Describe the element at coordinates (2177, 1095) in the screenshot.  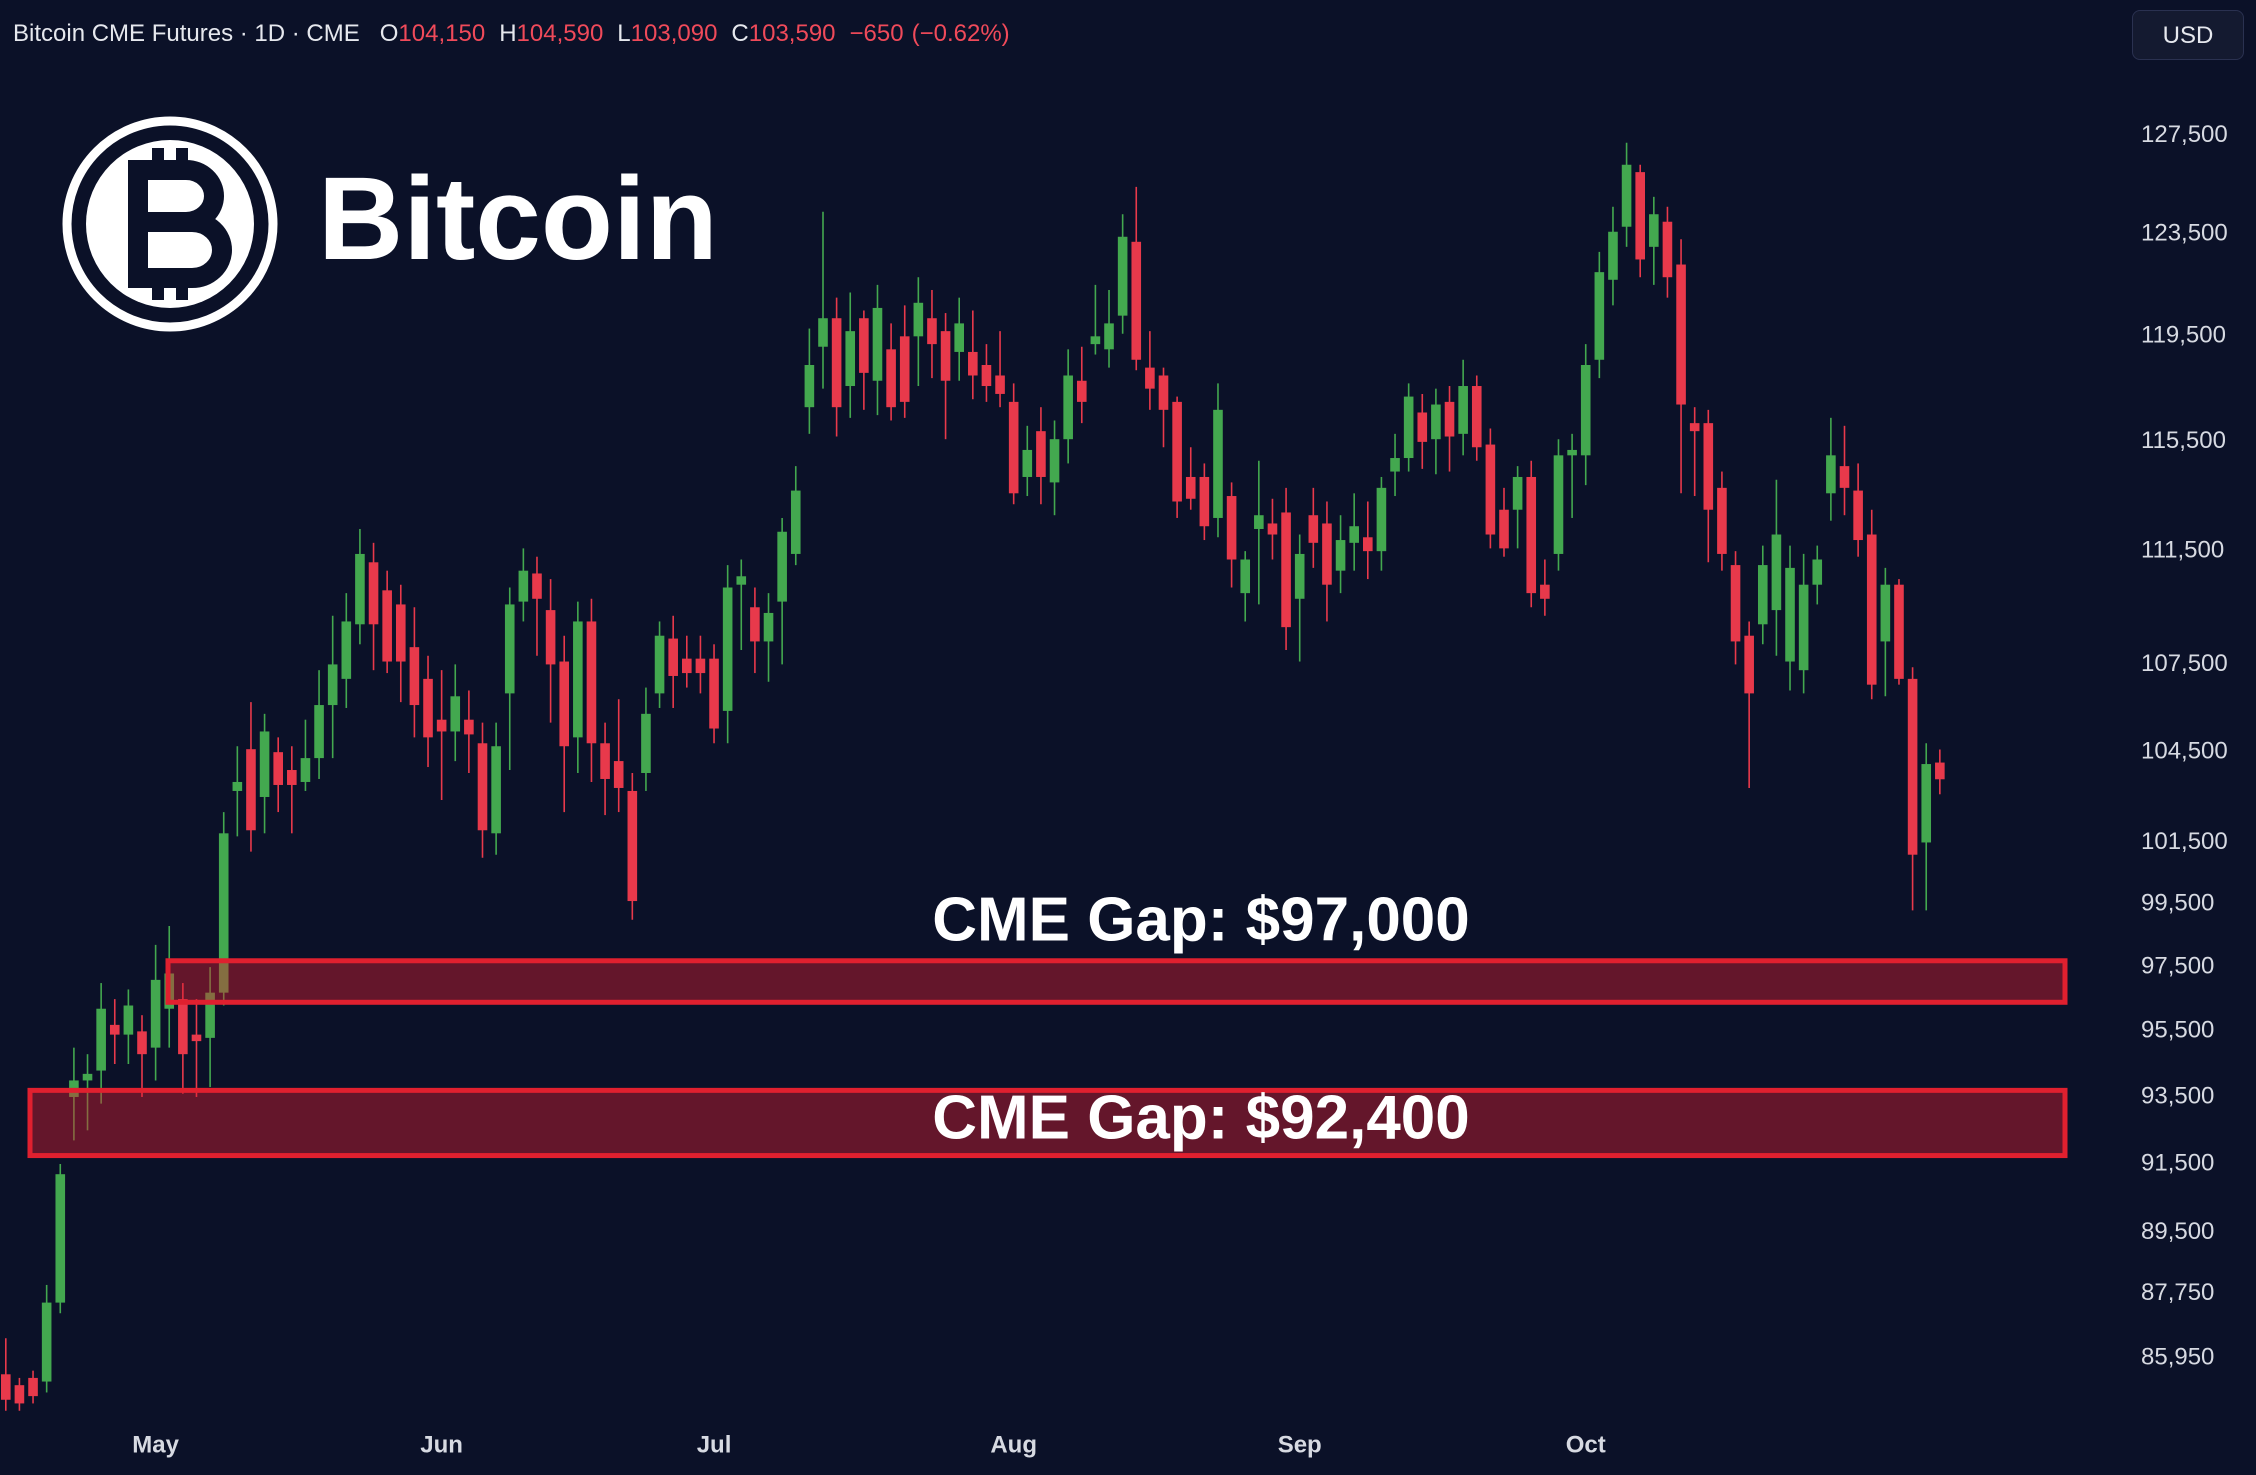
I see `y-tick-label: 93,500` at that location.